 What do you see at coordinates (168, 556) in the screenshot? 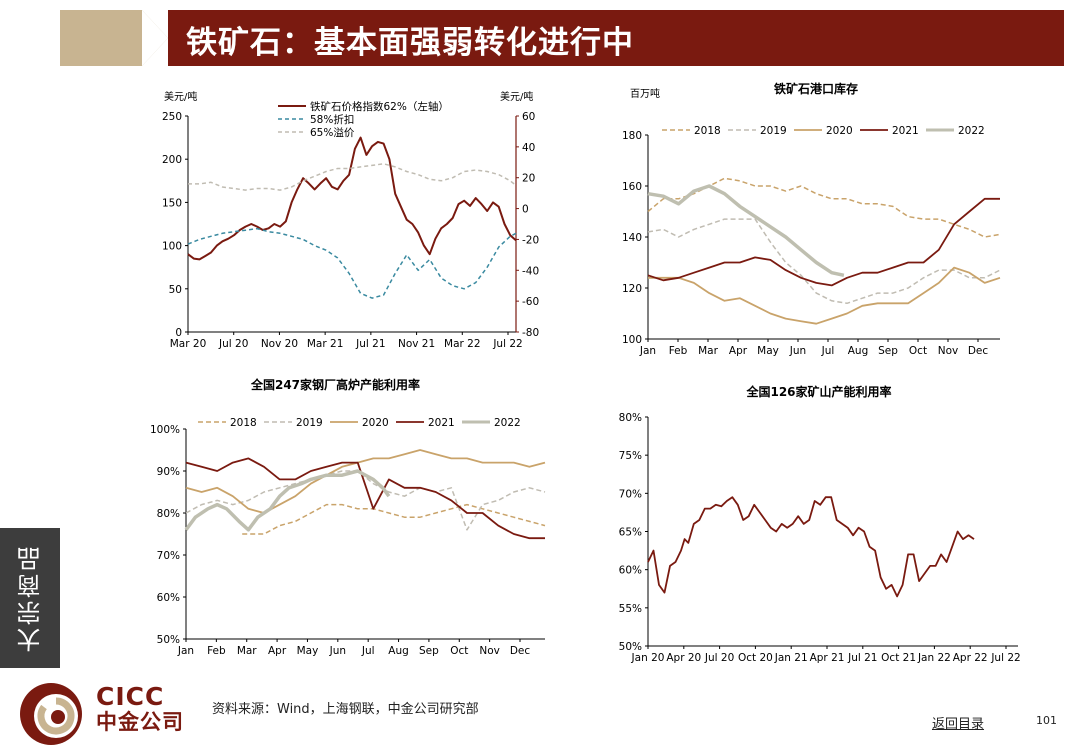
I see `y-tick-label: 70%` at bounding box center [168, 556].